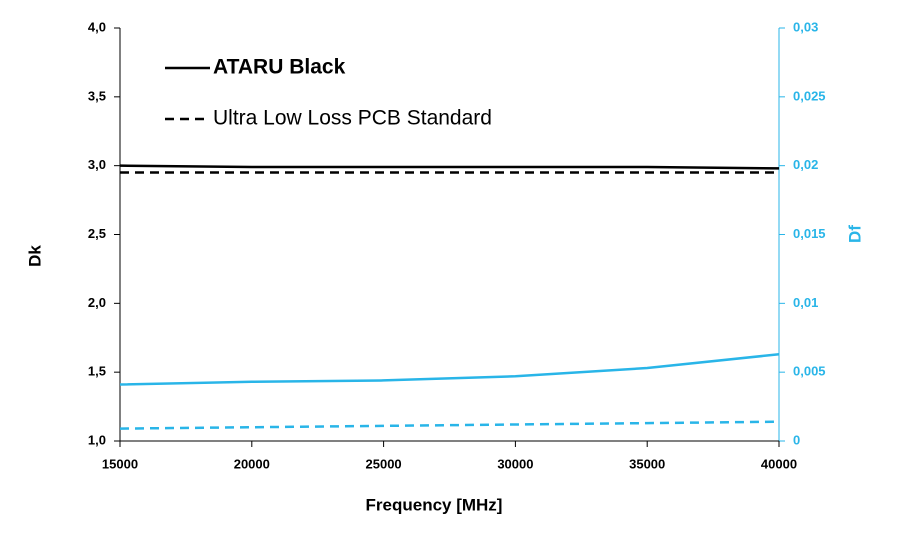 This screenshot has height=537, width=914. Describe the element at coordinates (515, 463) in the screenshot. I see `x-tick-label: 30000` at that location.